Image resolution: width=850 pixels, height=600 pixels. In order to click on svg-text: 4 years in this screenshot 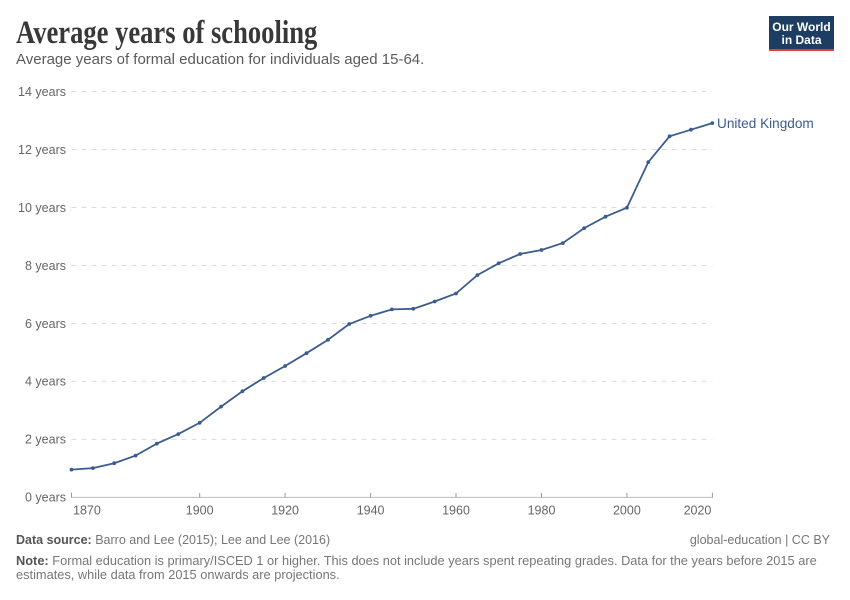, I will do `click(45, 382)`.